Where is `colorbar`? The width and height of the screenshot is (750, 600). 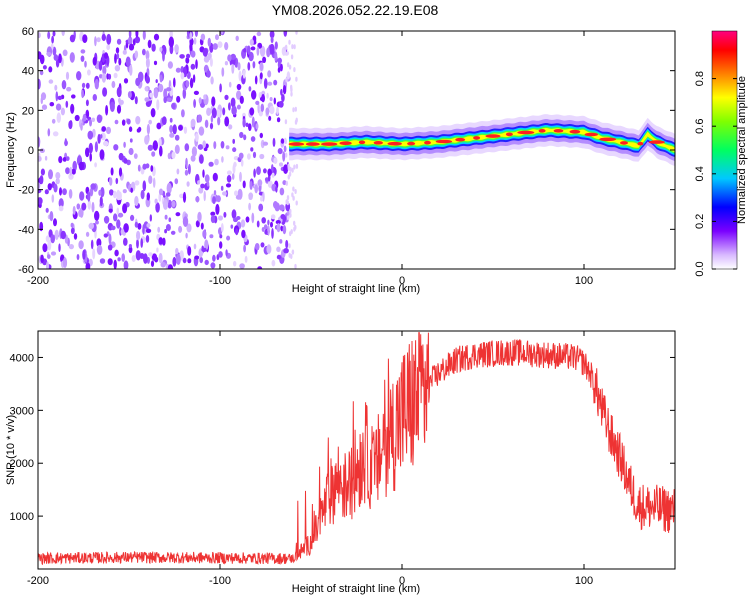 colorbar is located at coordinates (724, 150).